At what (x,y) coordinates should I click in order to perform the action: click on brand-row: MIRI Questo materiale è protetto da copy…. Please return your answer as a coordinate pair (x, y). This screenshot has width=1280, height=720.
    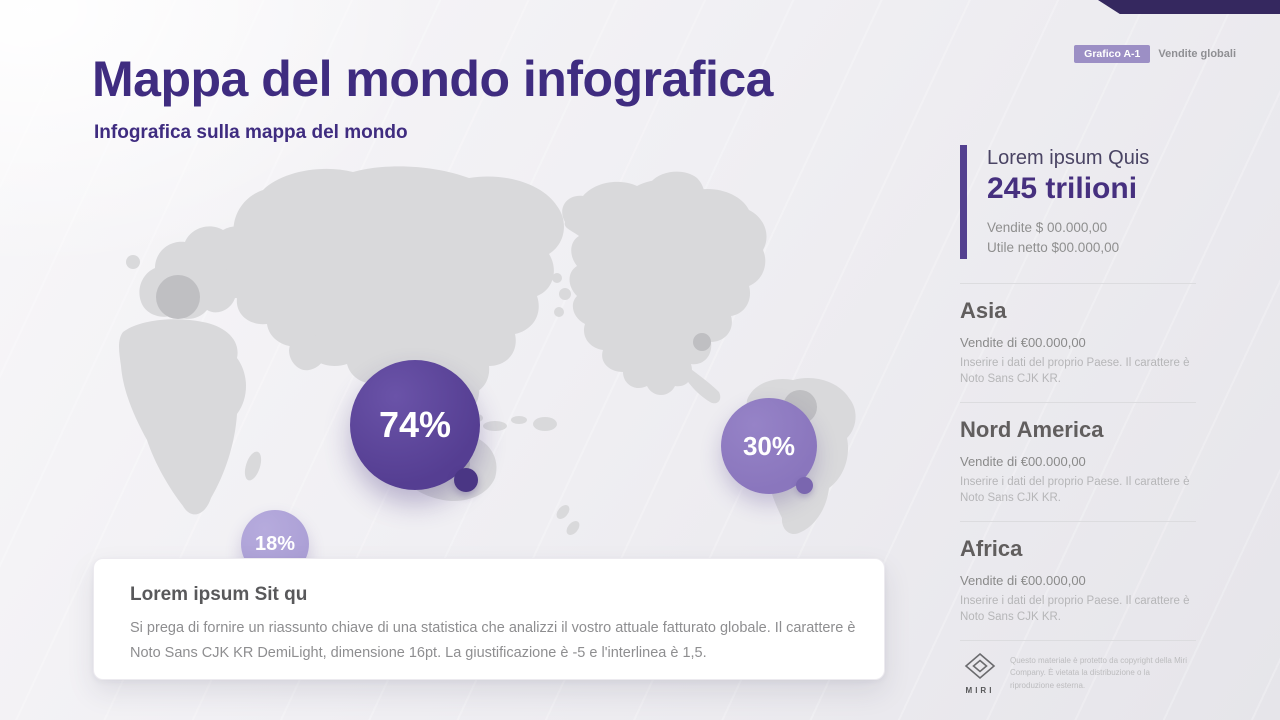
    Looking at the image, I should click on (1078, 667).